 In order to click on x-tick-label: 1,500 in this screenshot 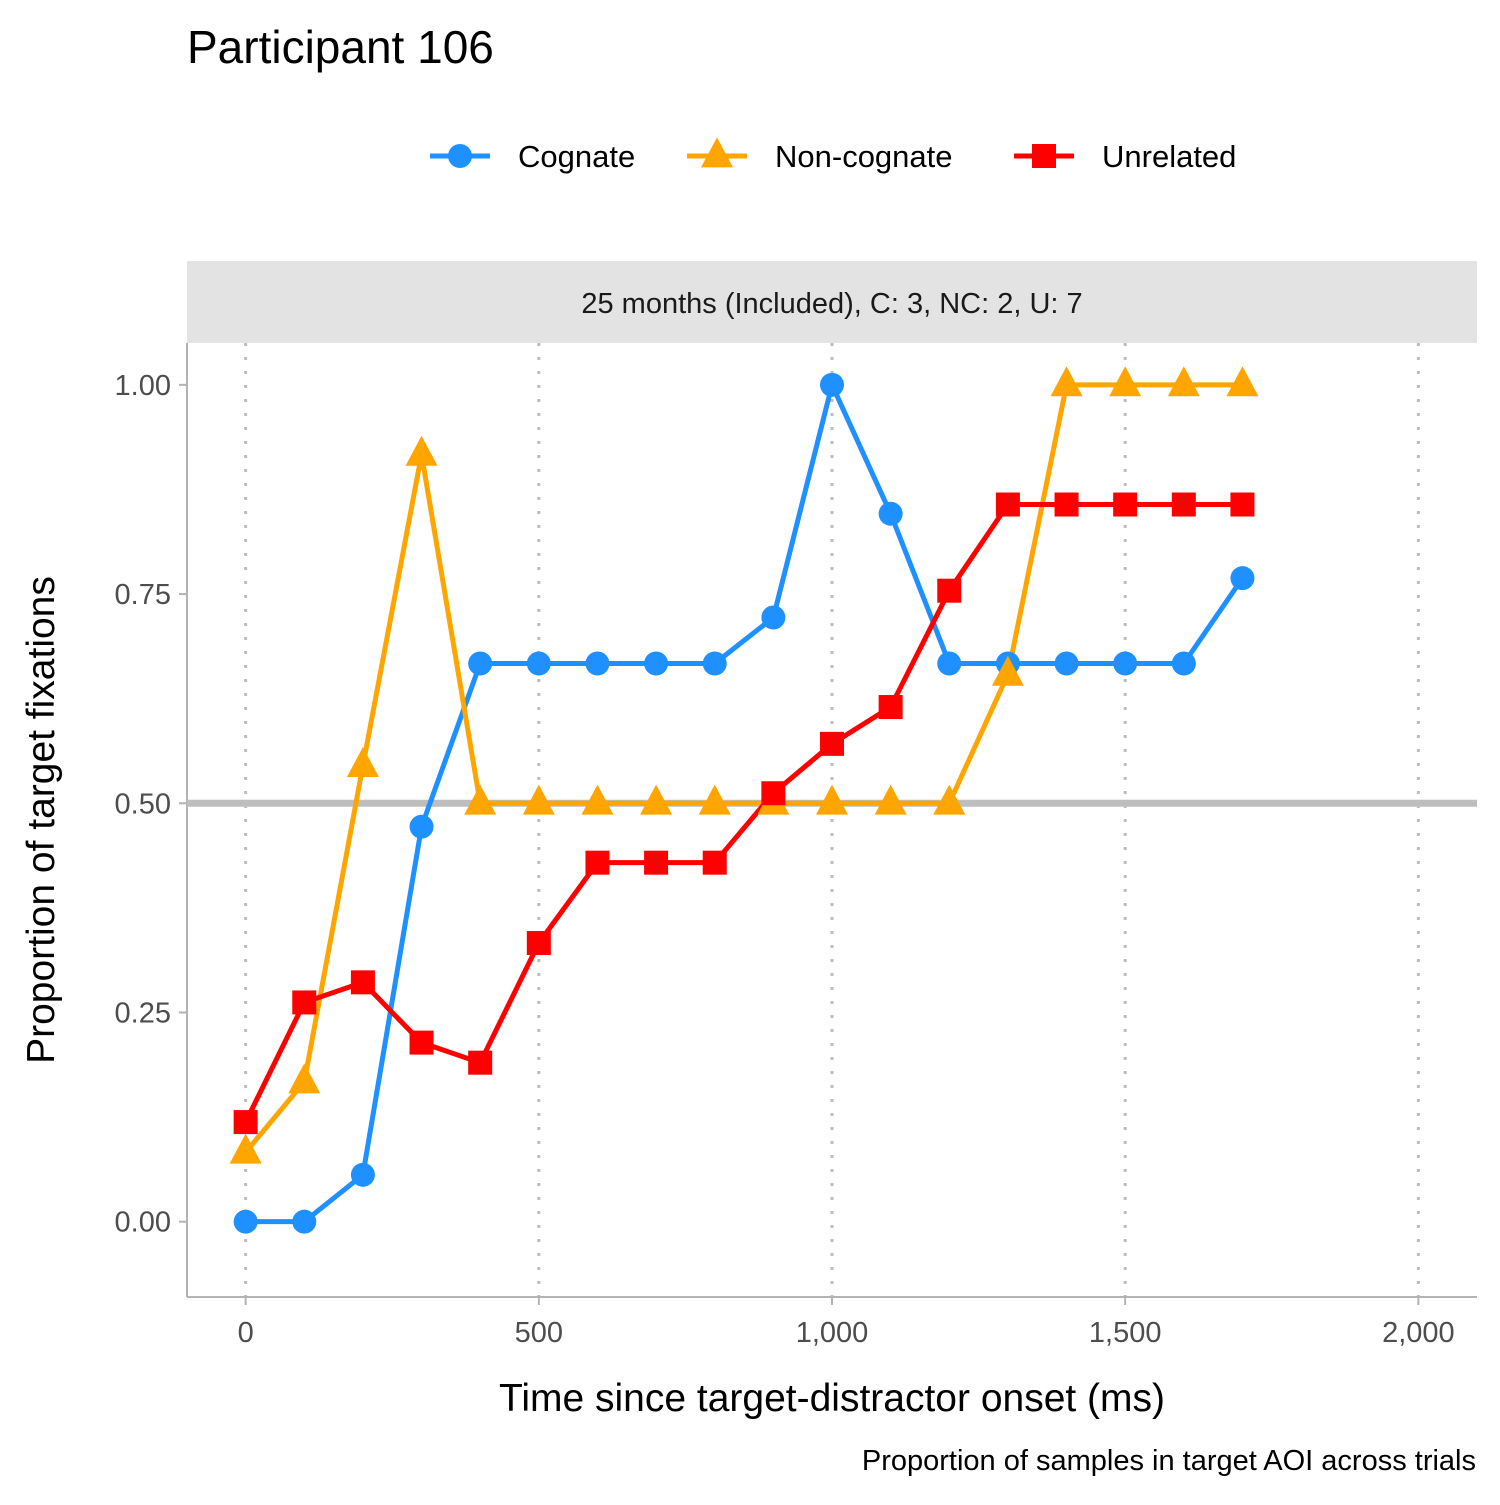, I will do `click(1125, 1333)`.